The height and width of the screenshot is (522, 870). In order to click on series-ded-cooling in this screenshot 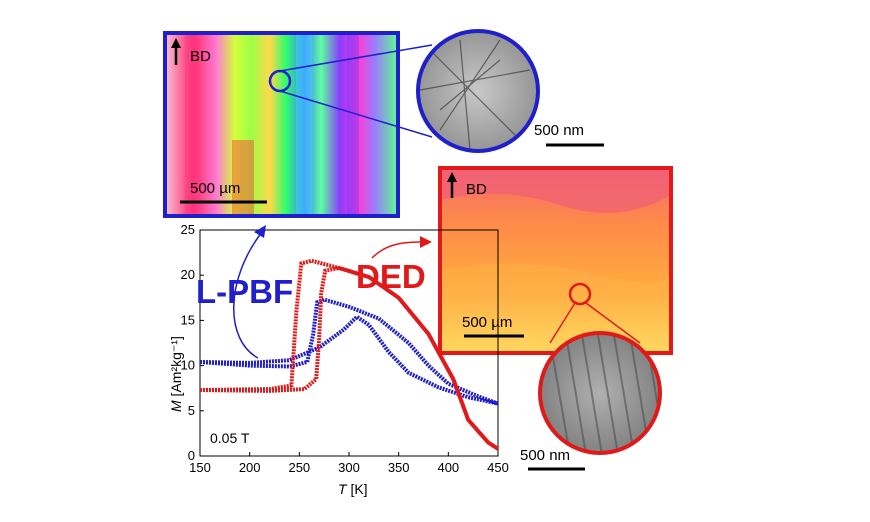, I will do `click(349, 354)`.